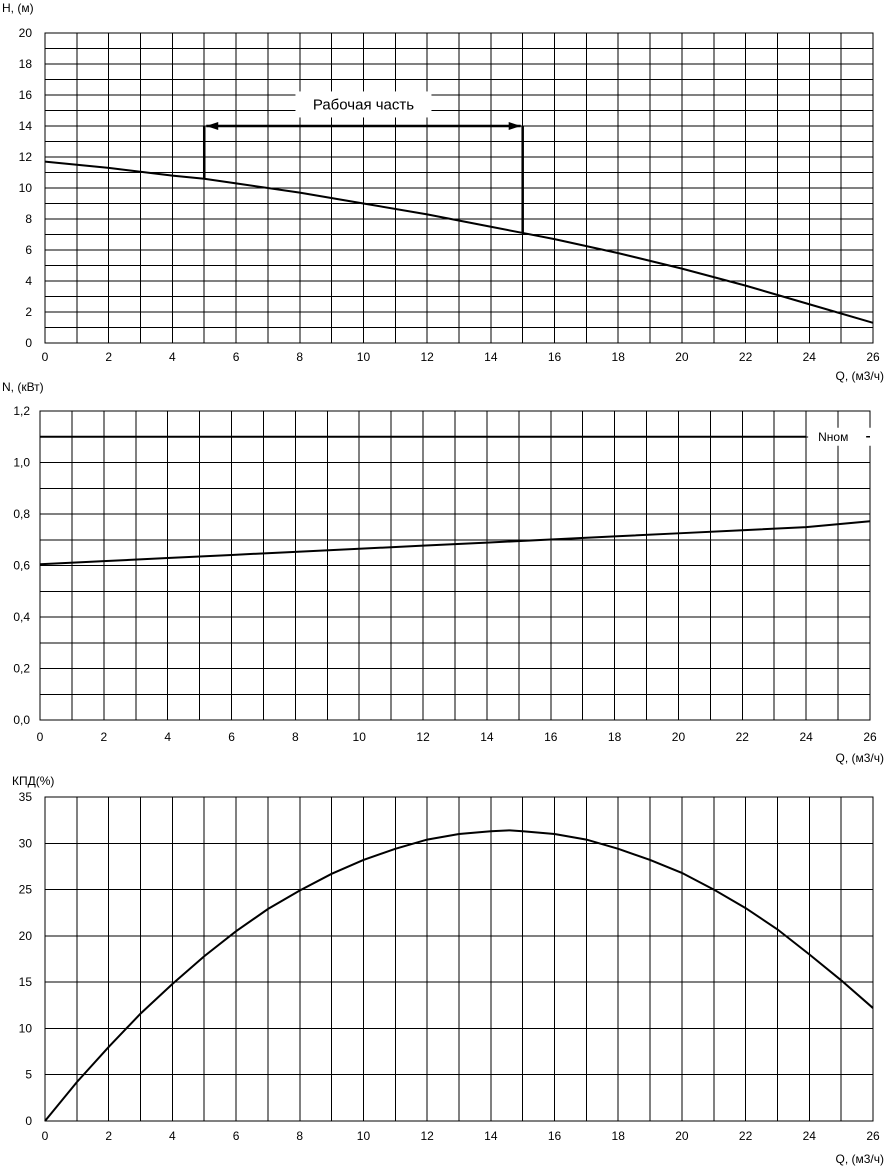 This screenshot has height=1173, width=891. What do you see at coordinates (26, 126) in the screenshot?
I see `y-tick-label: 14` at bounding box center [26, 126].